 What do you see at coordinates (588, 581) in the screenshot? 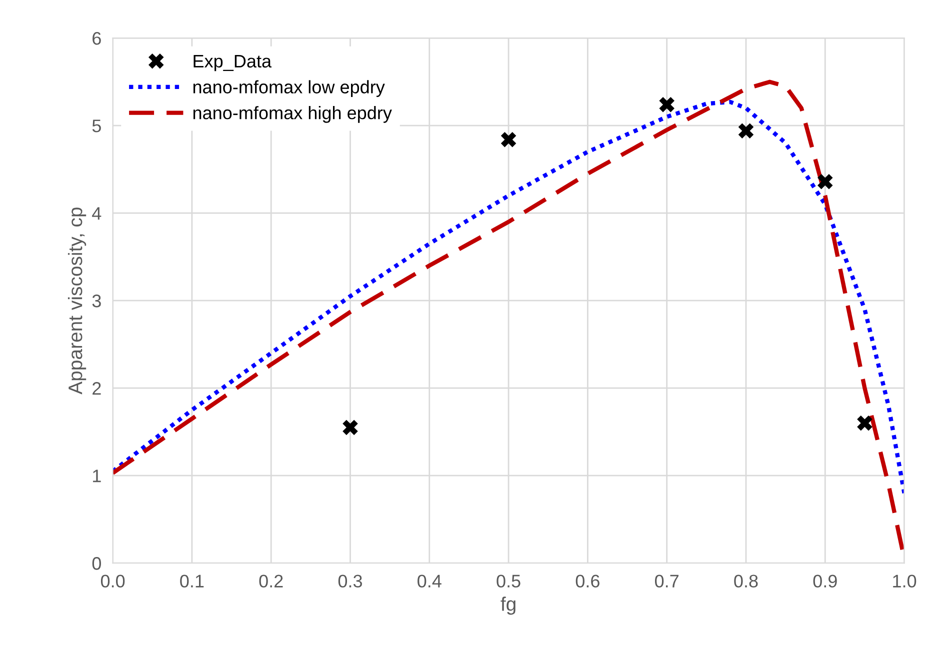
I see `x-tick-label: 0.6` at bounding box center [588, 581].